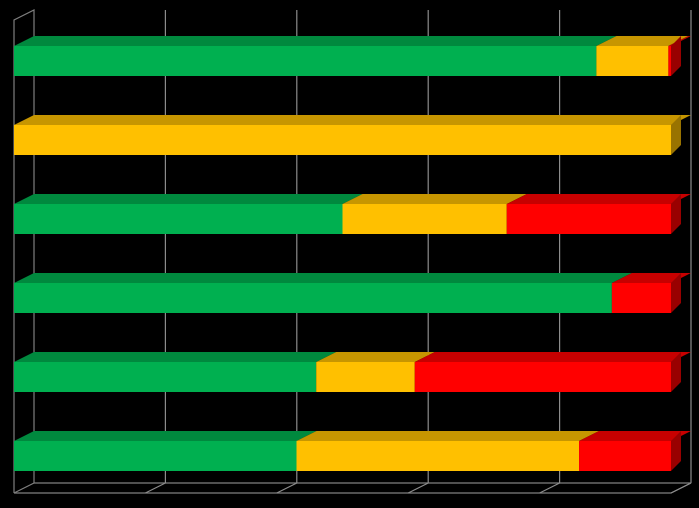 The width and height of the screenshot is (699, 508). What do you see at coordinates (353, 488) in the screenshot?
I see `floor-outline` at bounding box center [353, 488].